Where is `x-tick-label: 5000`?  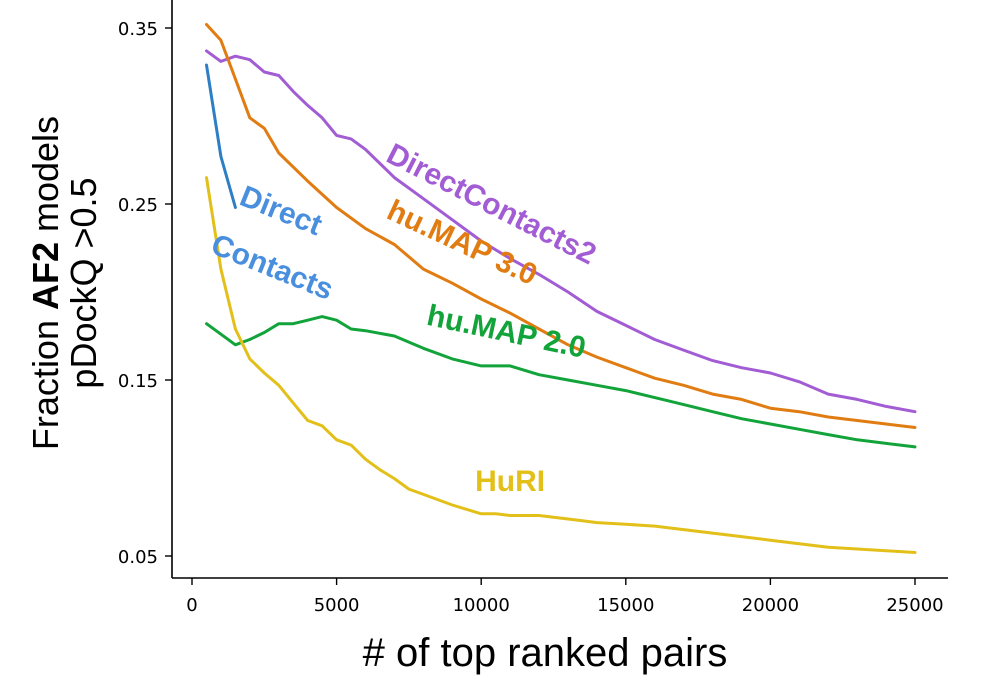 x-tick-label: 5000 is located at coordinates (337, 605).